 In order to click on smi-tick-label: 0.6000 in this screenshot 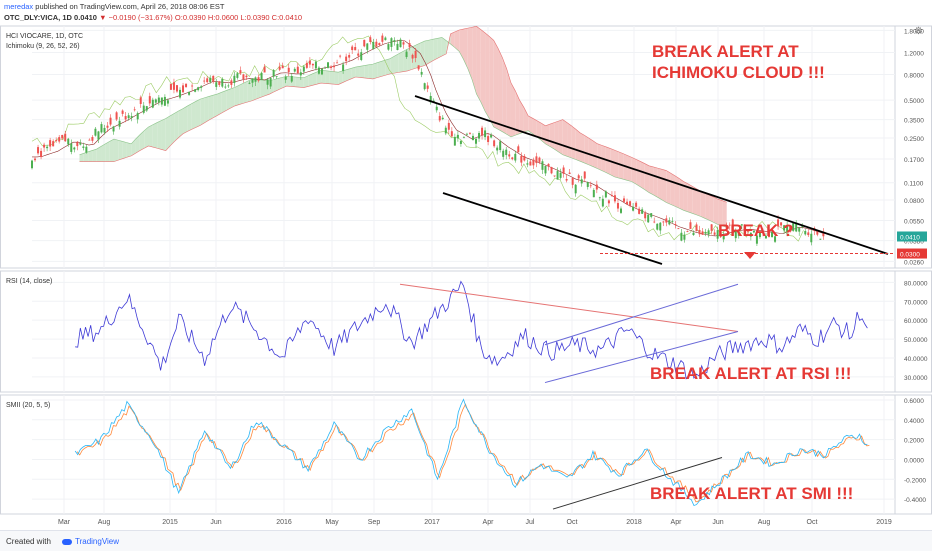, I will do `click(914, 401)`.